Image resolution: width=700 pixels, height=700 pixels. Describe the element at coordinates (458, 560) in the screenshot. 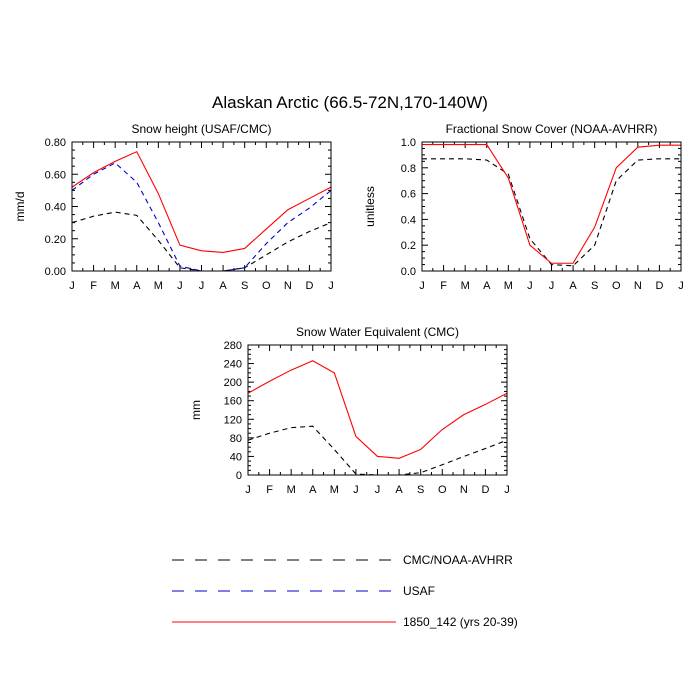

I see `legend-label: CMC/NOAA-AVHRR` at that location.